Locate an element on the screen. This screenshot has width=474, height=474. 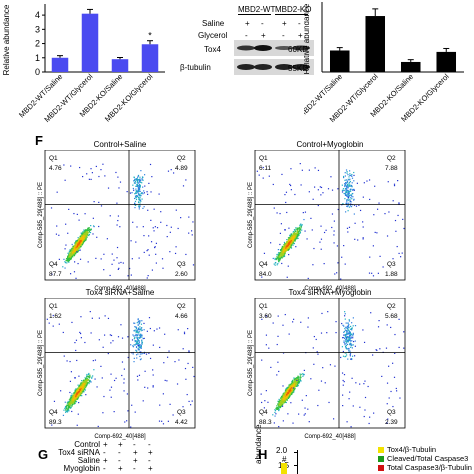
quadrant-label: Q3 is located at coordinates (181, 412).